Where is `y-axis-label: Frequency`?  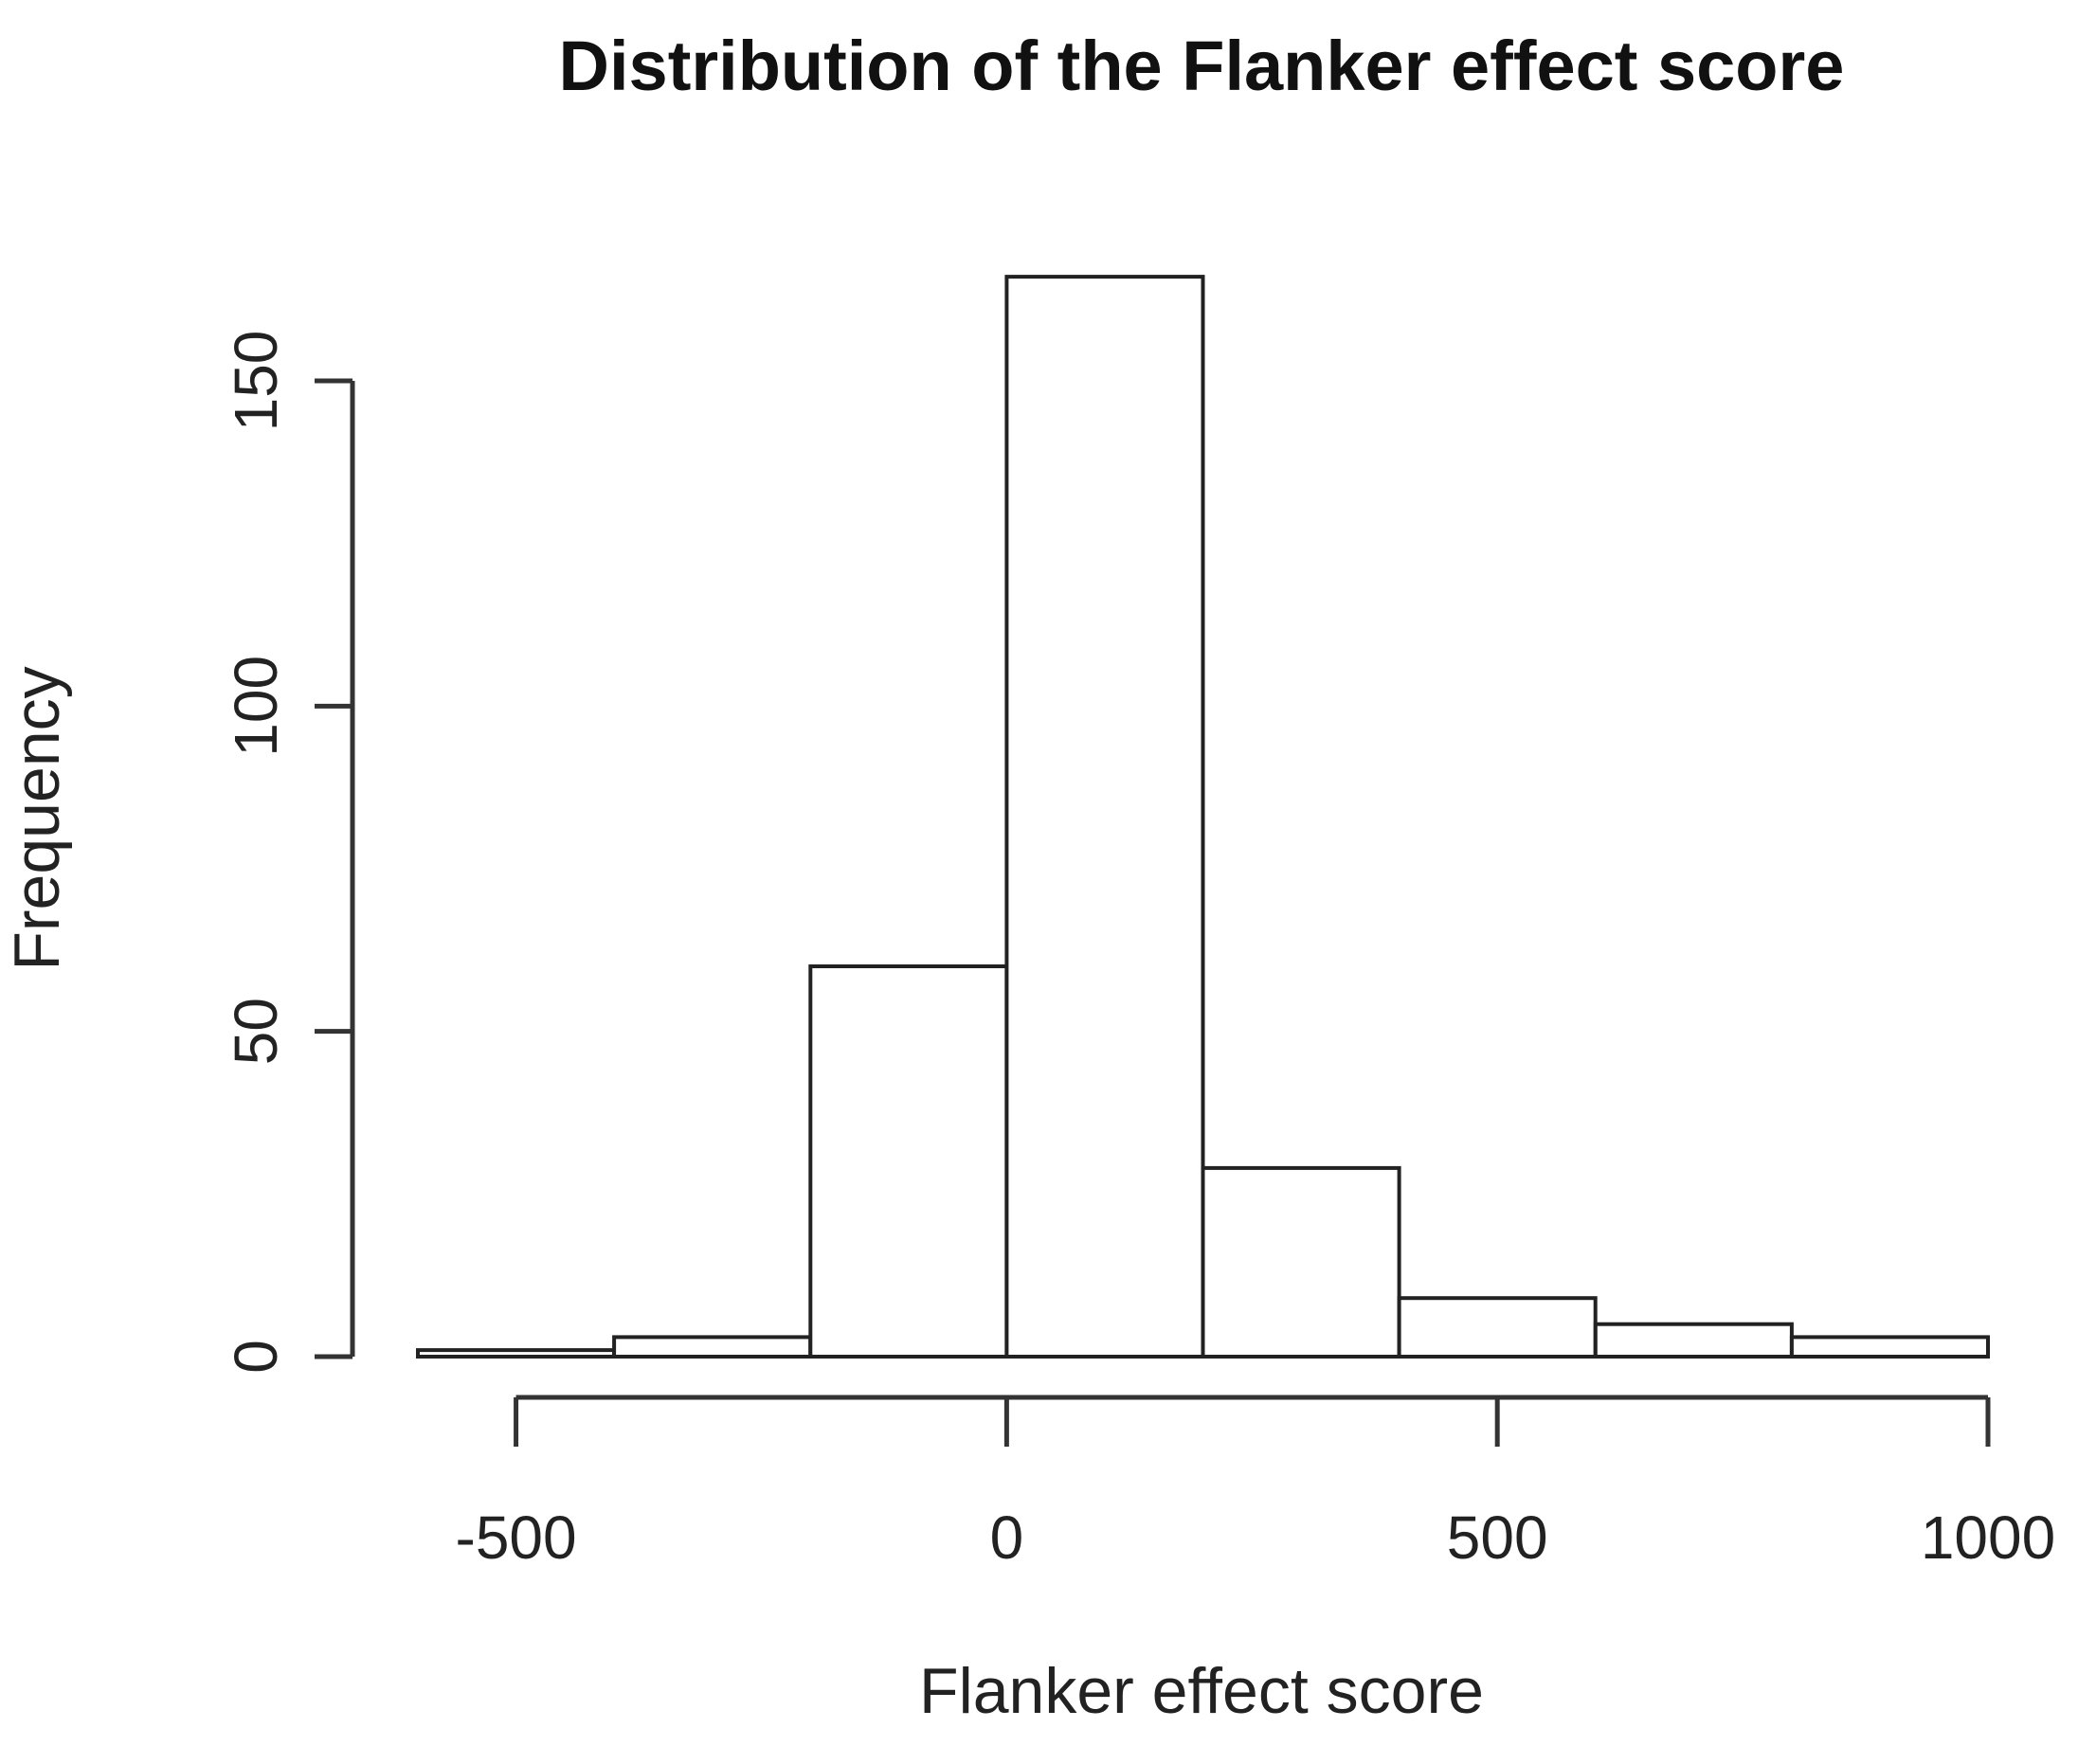 y-axis-label: Frequency is located at coordinates (37, 818).